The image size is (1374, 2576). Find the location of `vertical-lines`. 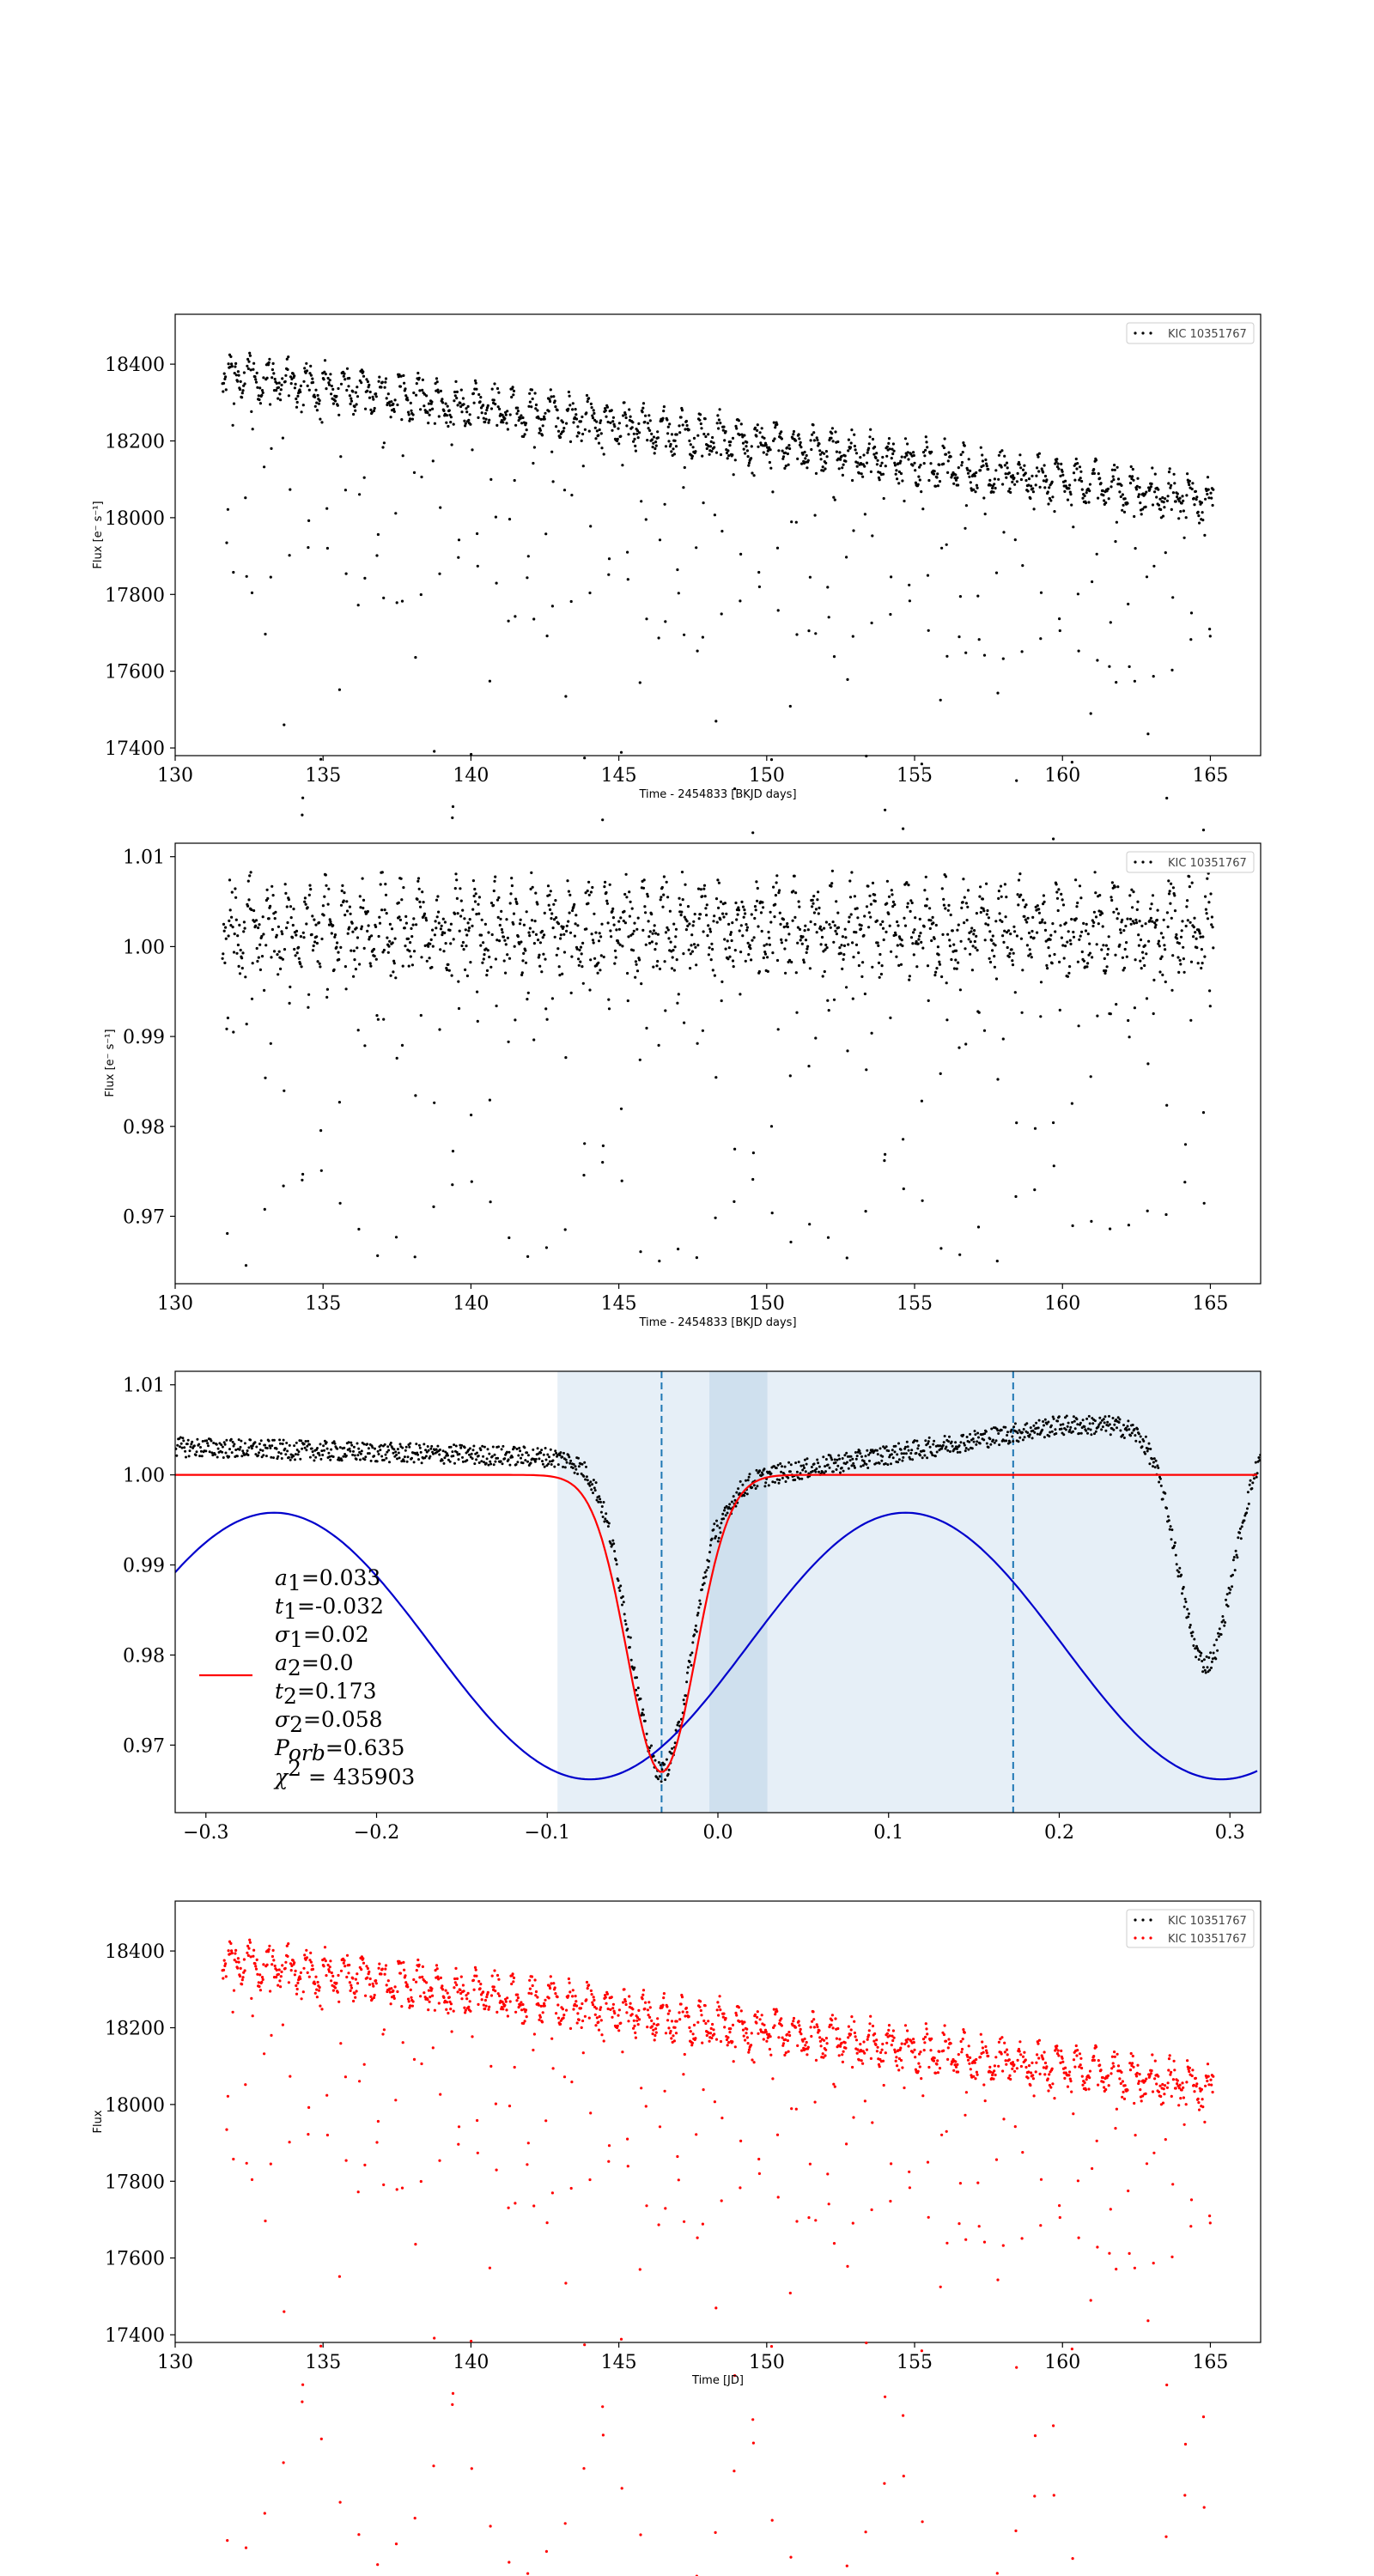

vertical-lines is located at coordinates (837, 1592).